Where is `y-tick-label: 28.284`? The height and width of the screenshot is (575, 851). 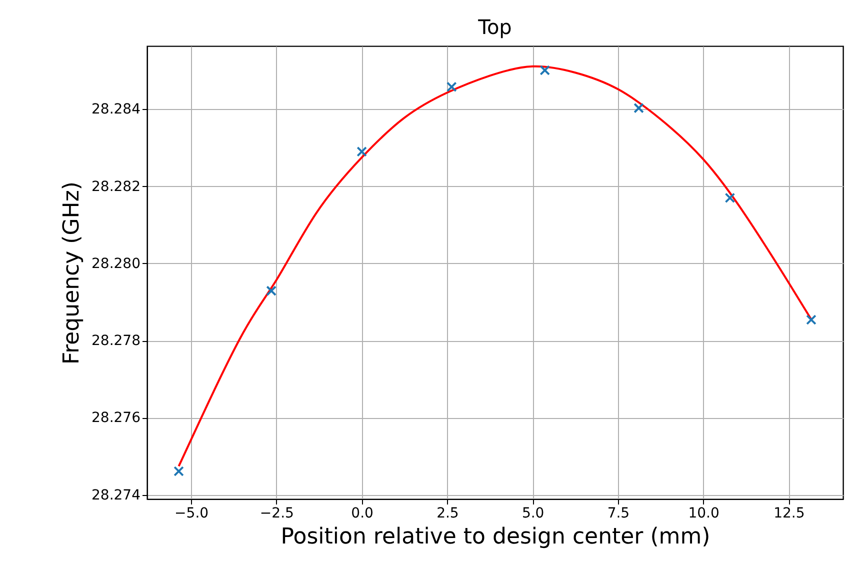 y-tick-label: 28.284 is located at coordinates (116, 110).